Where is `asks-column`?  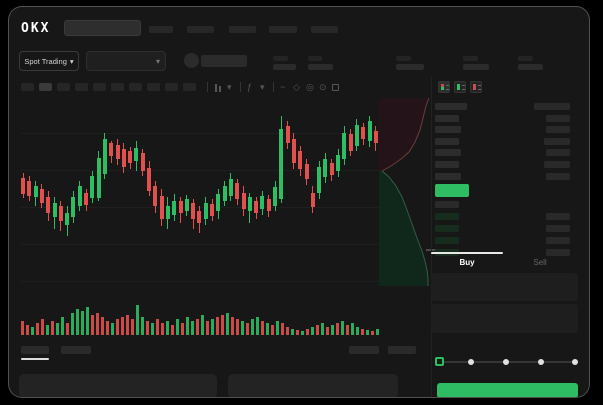 asks-column is located at coordinates (474, 87).